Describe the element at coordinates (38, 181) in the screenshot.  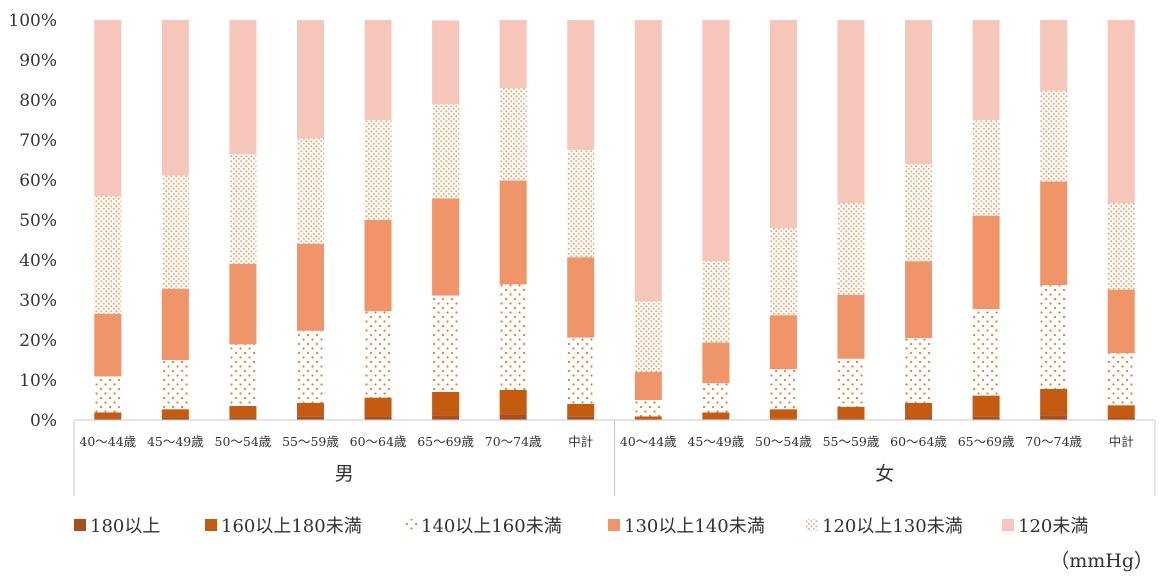
I see `y-tick-label: 60%` at that location.